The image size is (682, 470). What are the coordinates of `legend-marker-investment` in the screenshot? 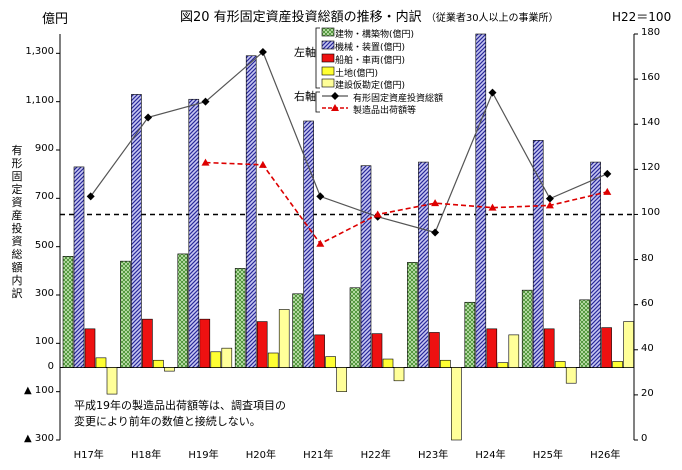 It's located at (335, 96).